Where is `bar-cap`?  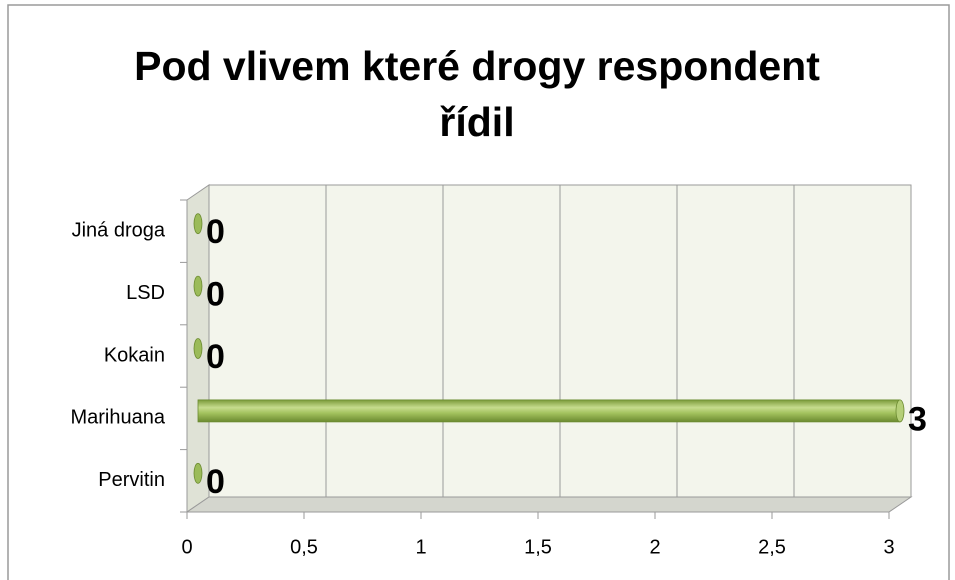
bar-cap is located at coordinates (900, 411).